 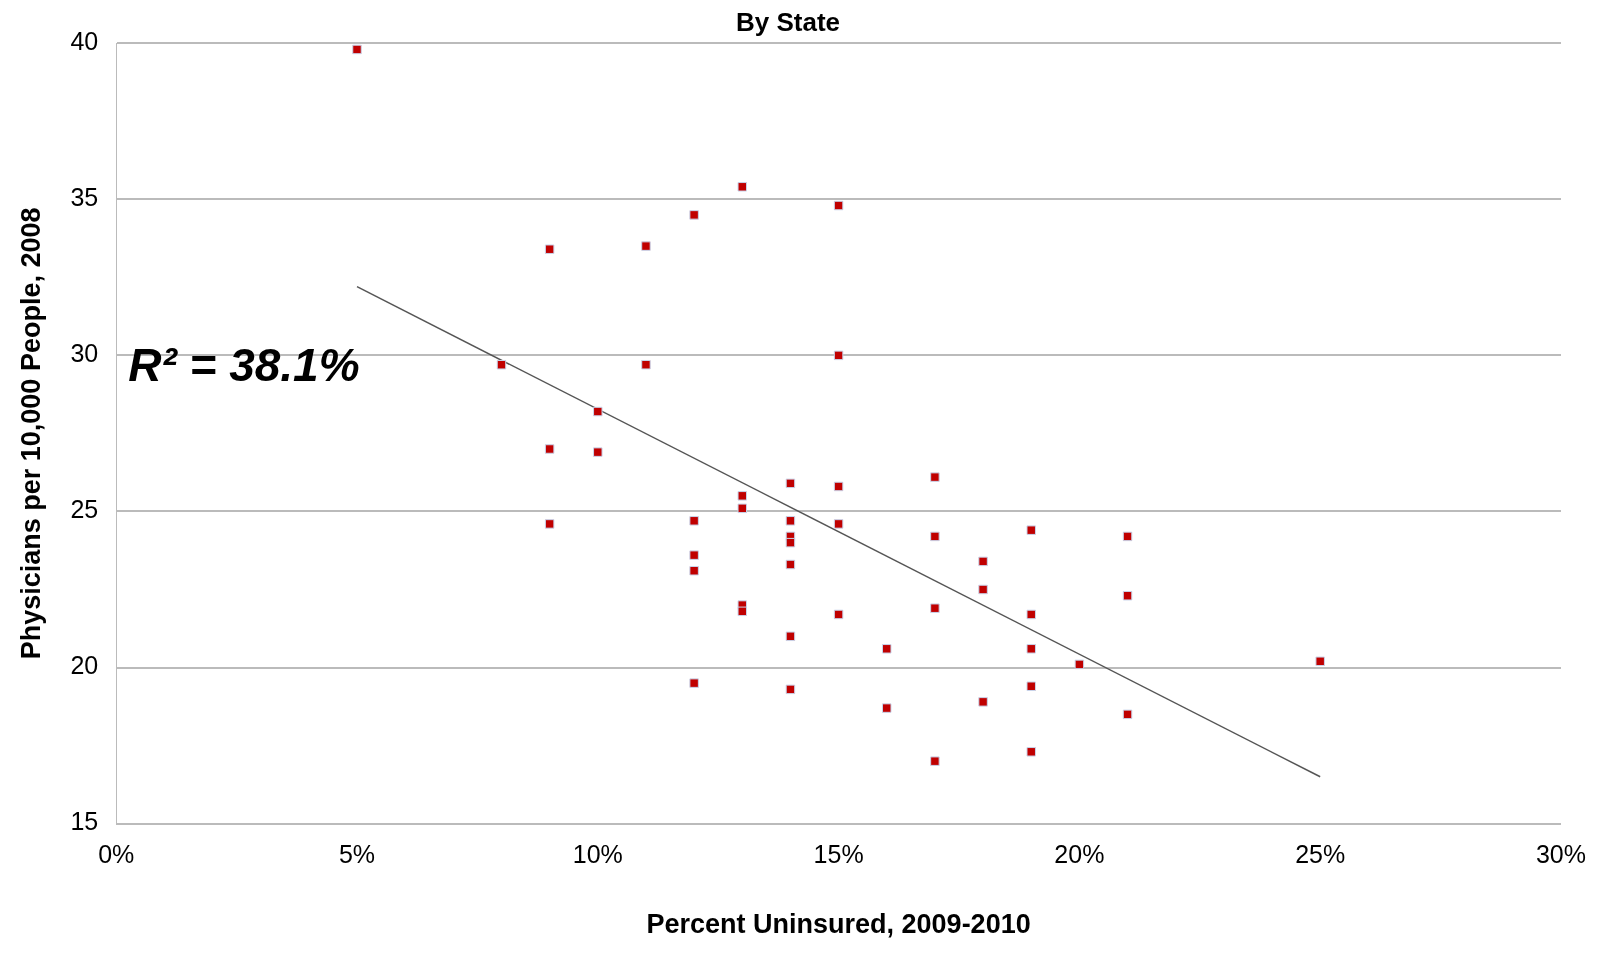 What do you see at coordinates (1320, 854) in the screenshot?
I see `x-tick-label: 25%` at bounding box center [1320, 854].